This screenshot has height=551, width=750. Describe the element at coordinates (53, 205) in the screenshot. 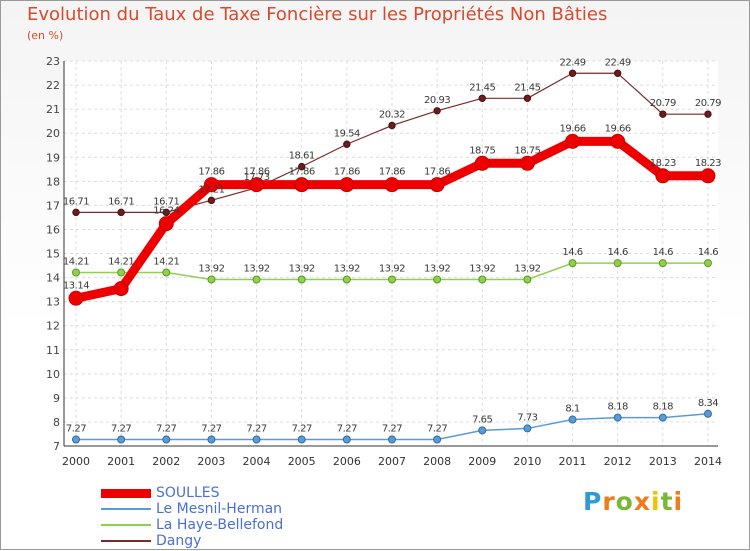

I see `y-tick-label: 17` at that location.